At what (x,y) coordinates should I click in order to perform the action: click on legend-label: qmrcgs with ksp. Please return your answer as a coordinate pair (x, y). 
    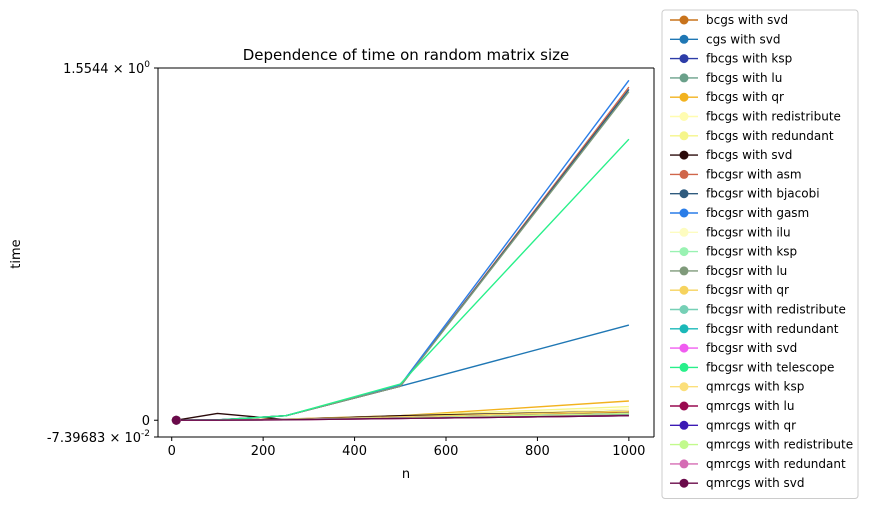
    Looking at the image, I should click on (755, 387).